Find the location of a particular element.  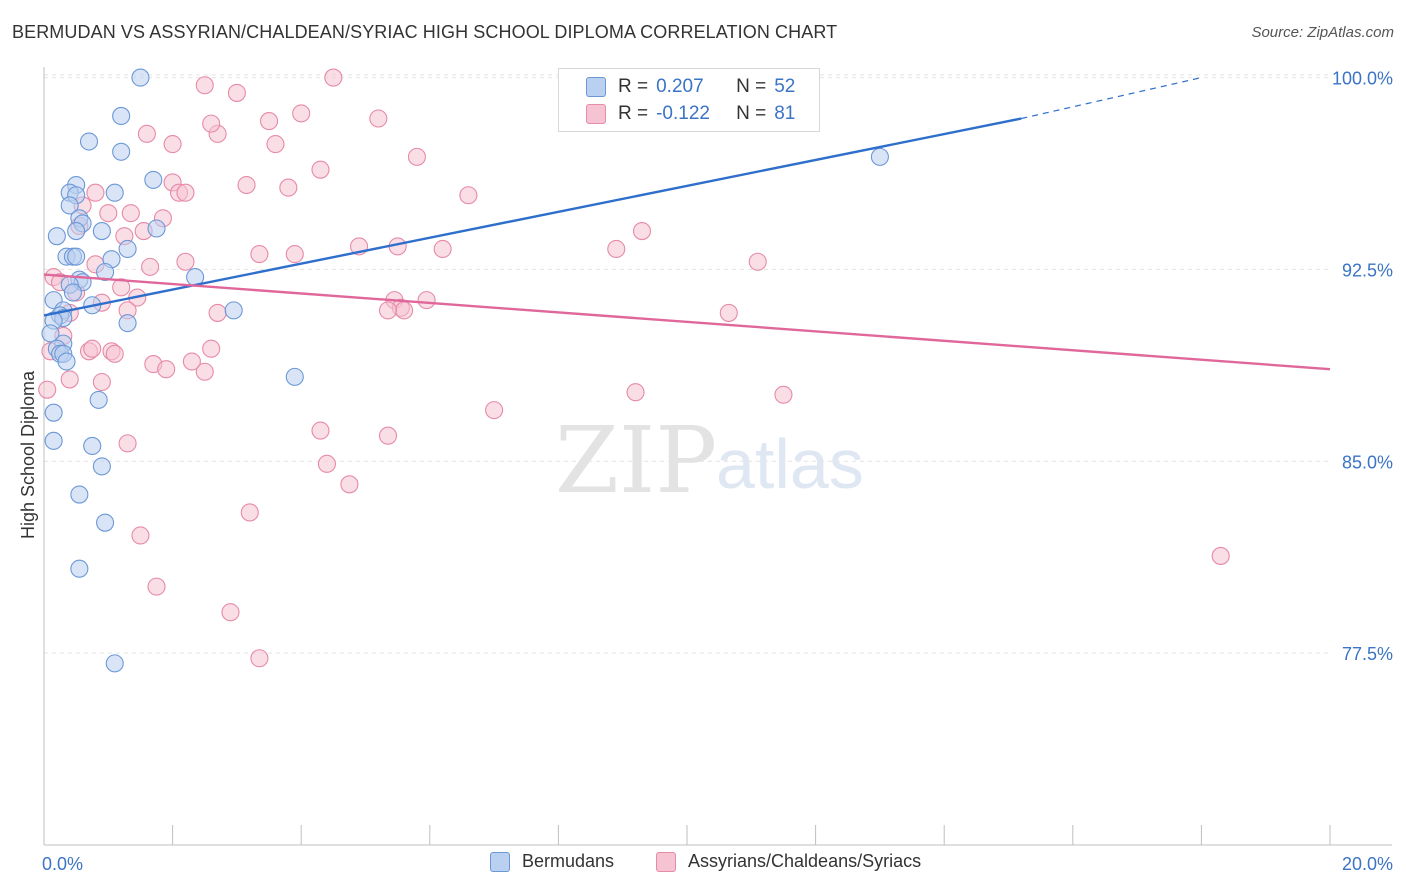

y-tick-label: 92.5% is located at coordinates (1367, 270).